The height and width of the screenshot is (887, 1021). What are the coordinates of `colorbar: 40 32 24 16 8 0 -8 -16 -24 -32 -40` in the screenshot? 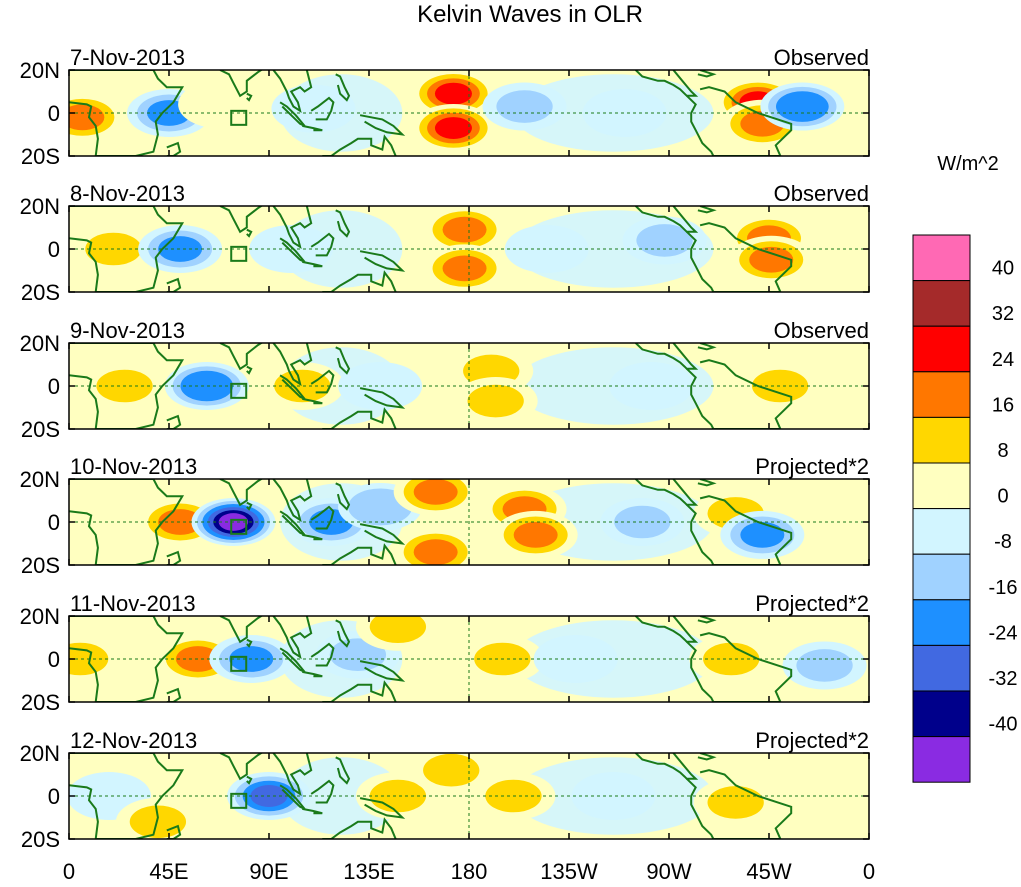 It's located at (965, 508).